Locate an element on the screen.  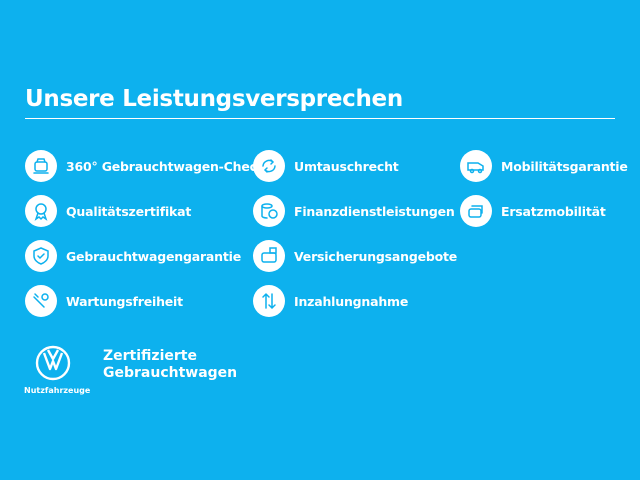
coins-euro-icon is located at coordinates (269, 211).